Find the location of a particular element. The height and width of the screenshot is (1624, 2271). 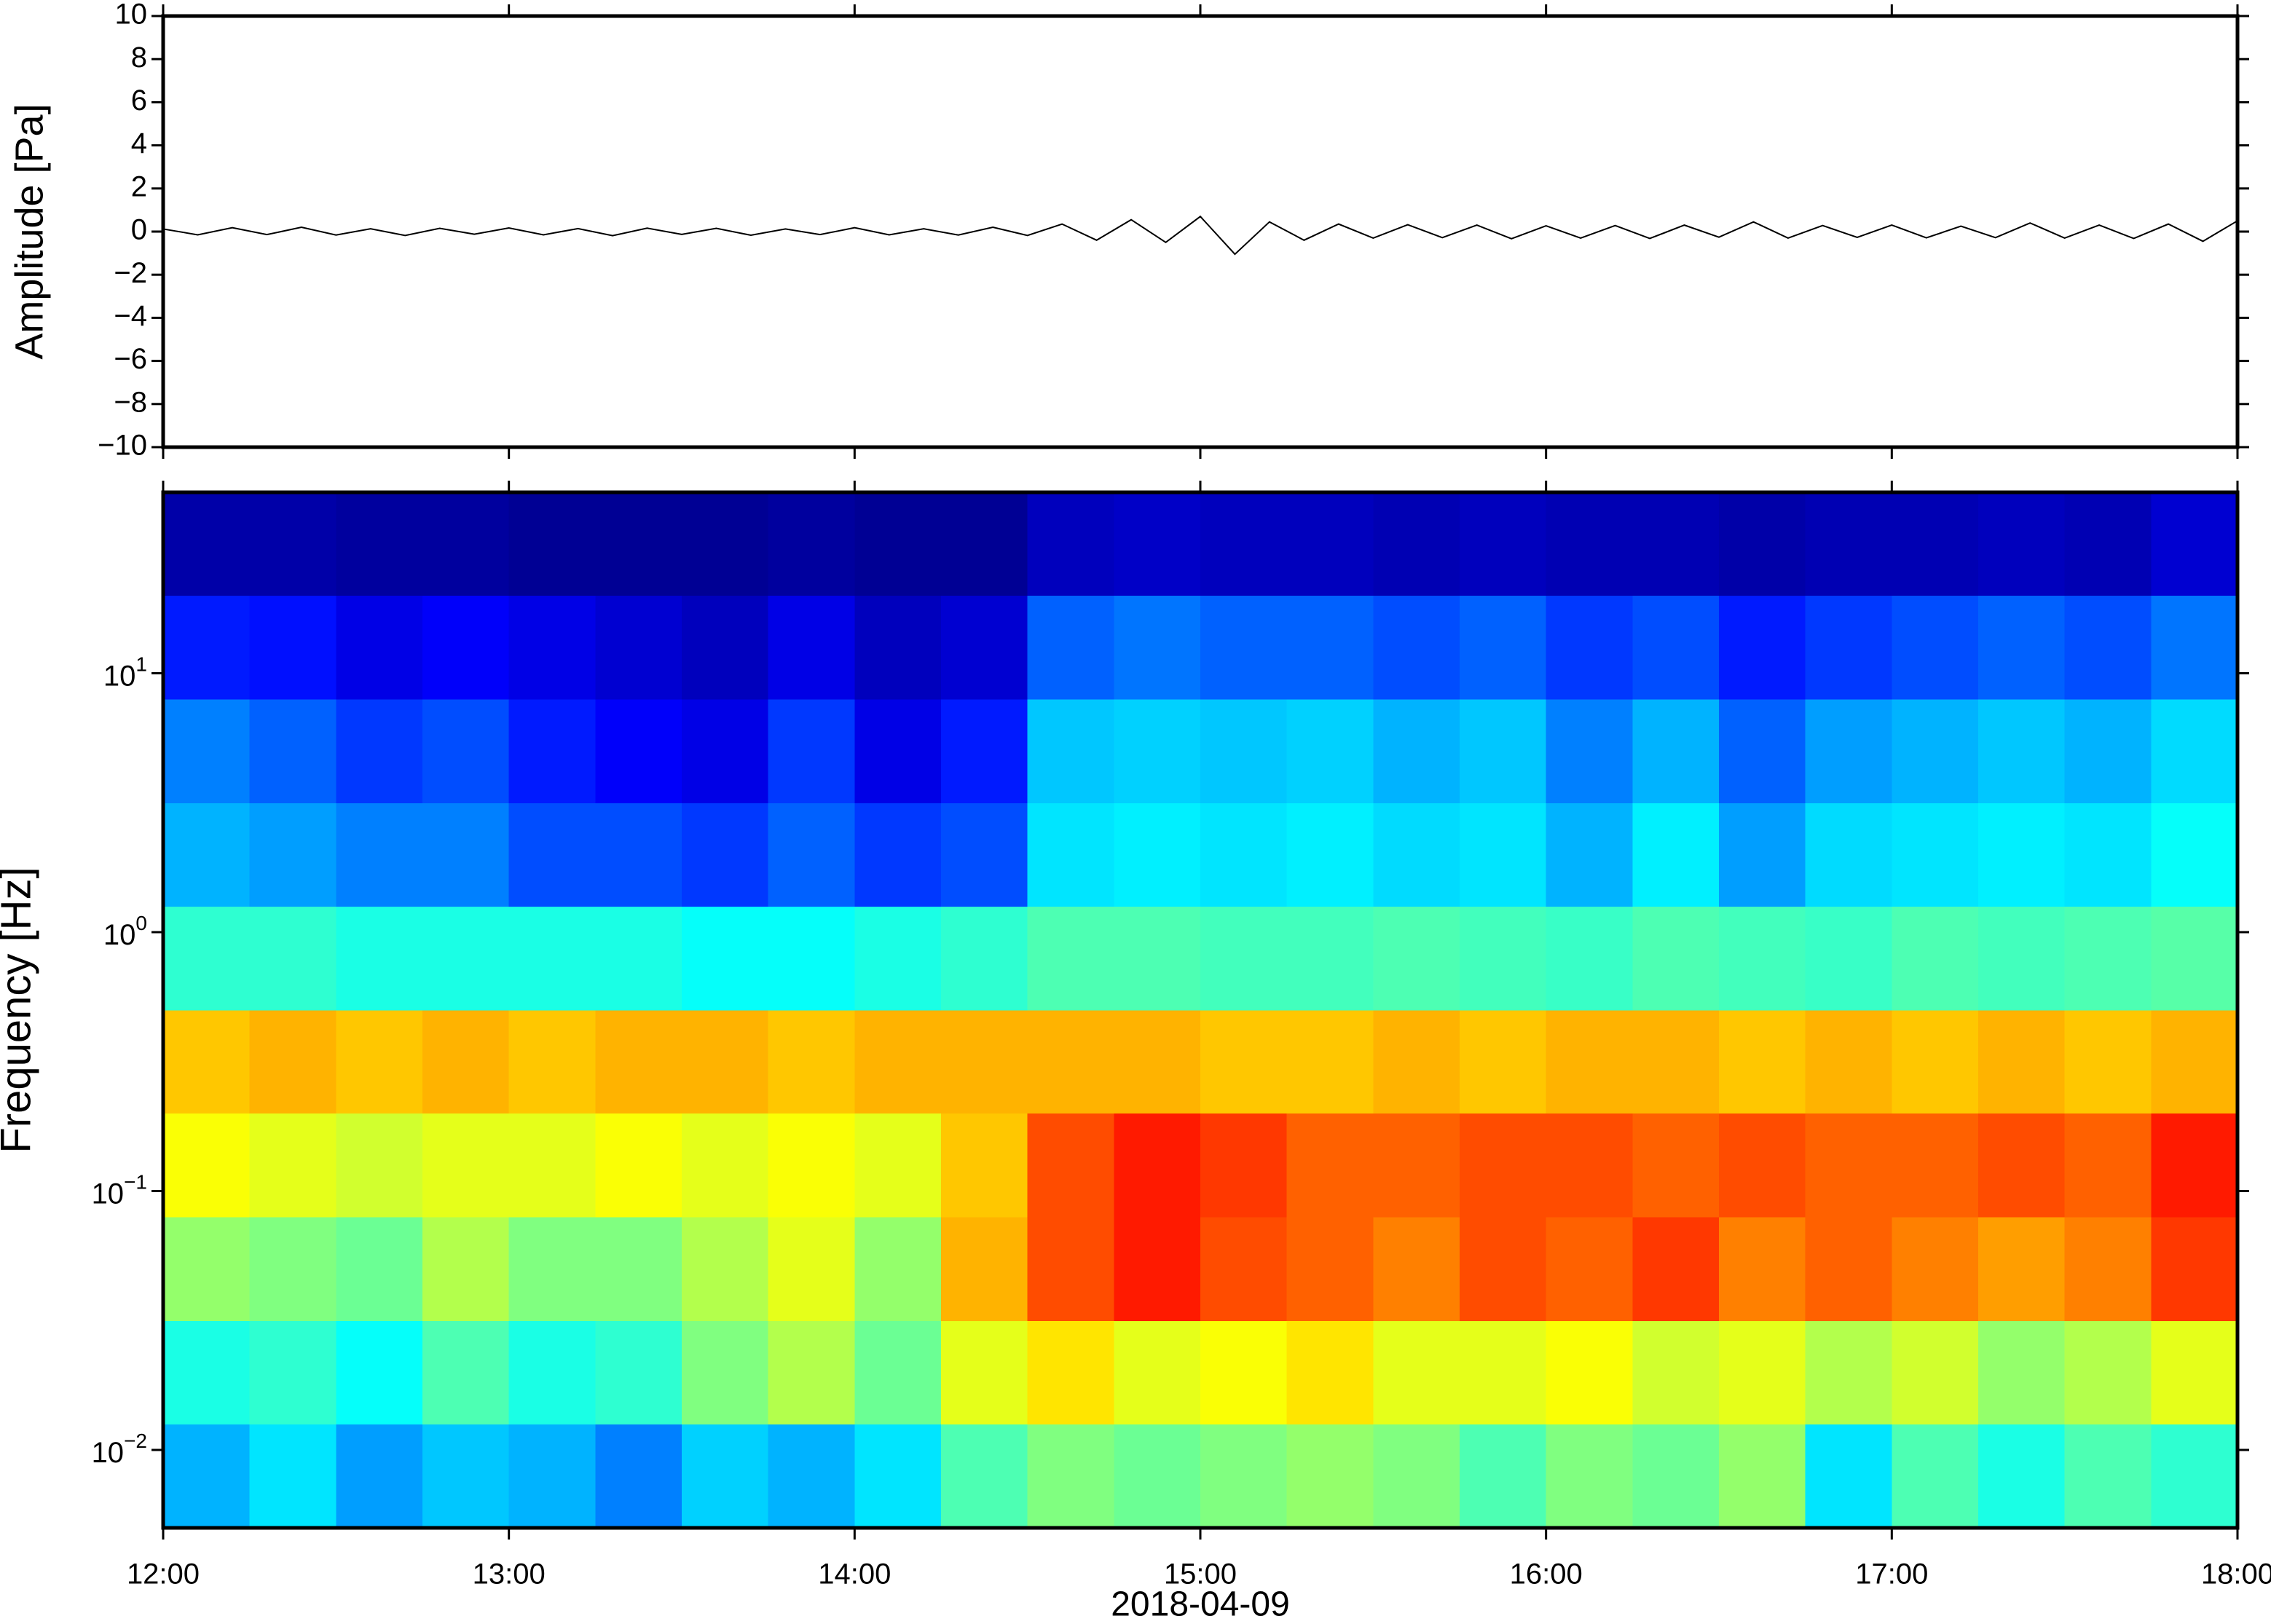

frequency-axis-label: Frequency [Hz] is located at coordinates (19, 1010).